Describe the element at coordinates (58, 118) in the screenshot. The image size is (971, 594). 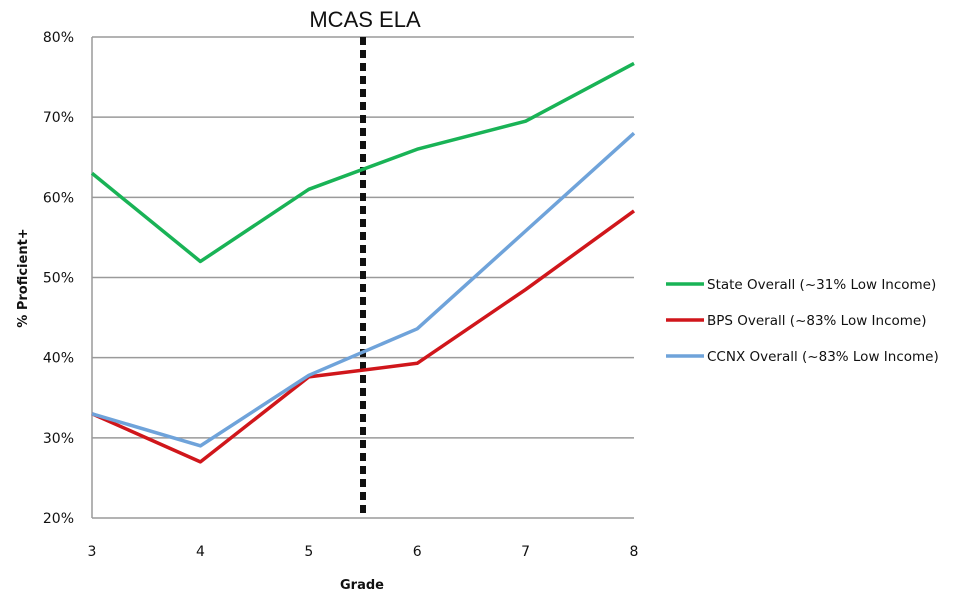
I see `y-tick-label: 70%` at that location.